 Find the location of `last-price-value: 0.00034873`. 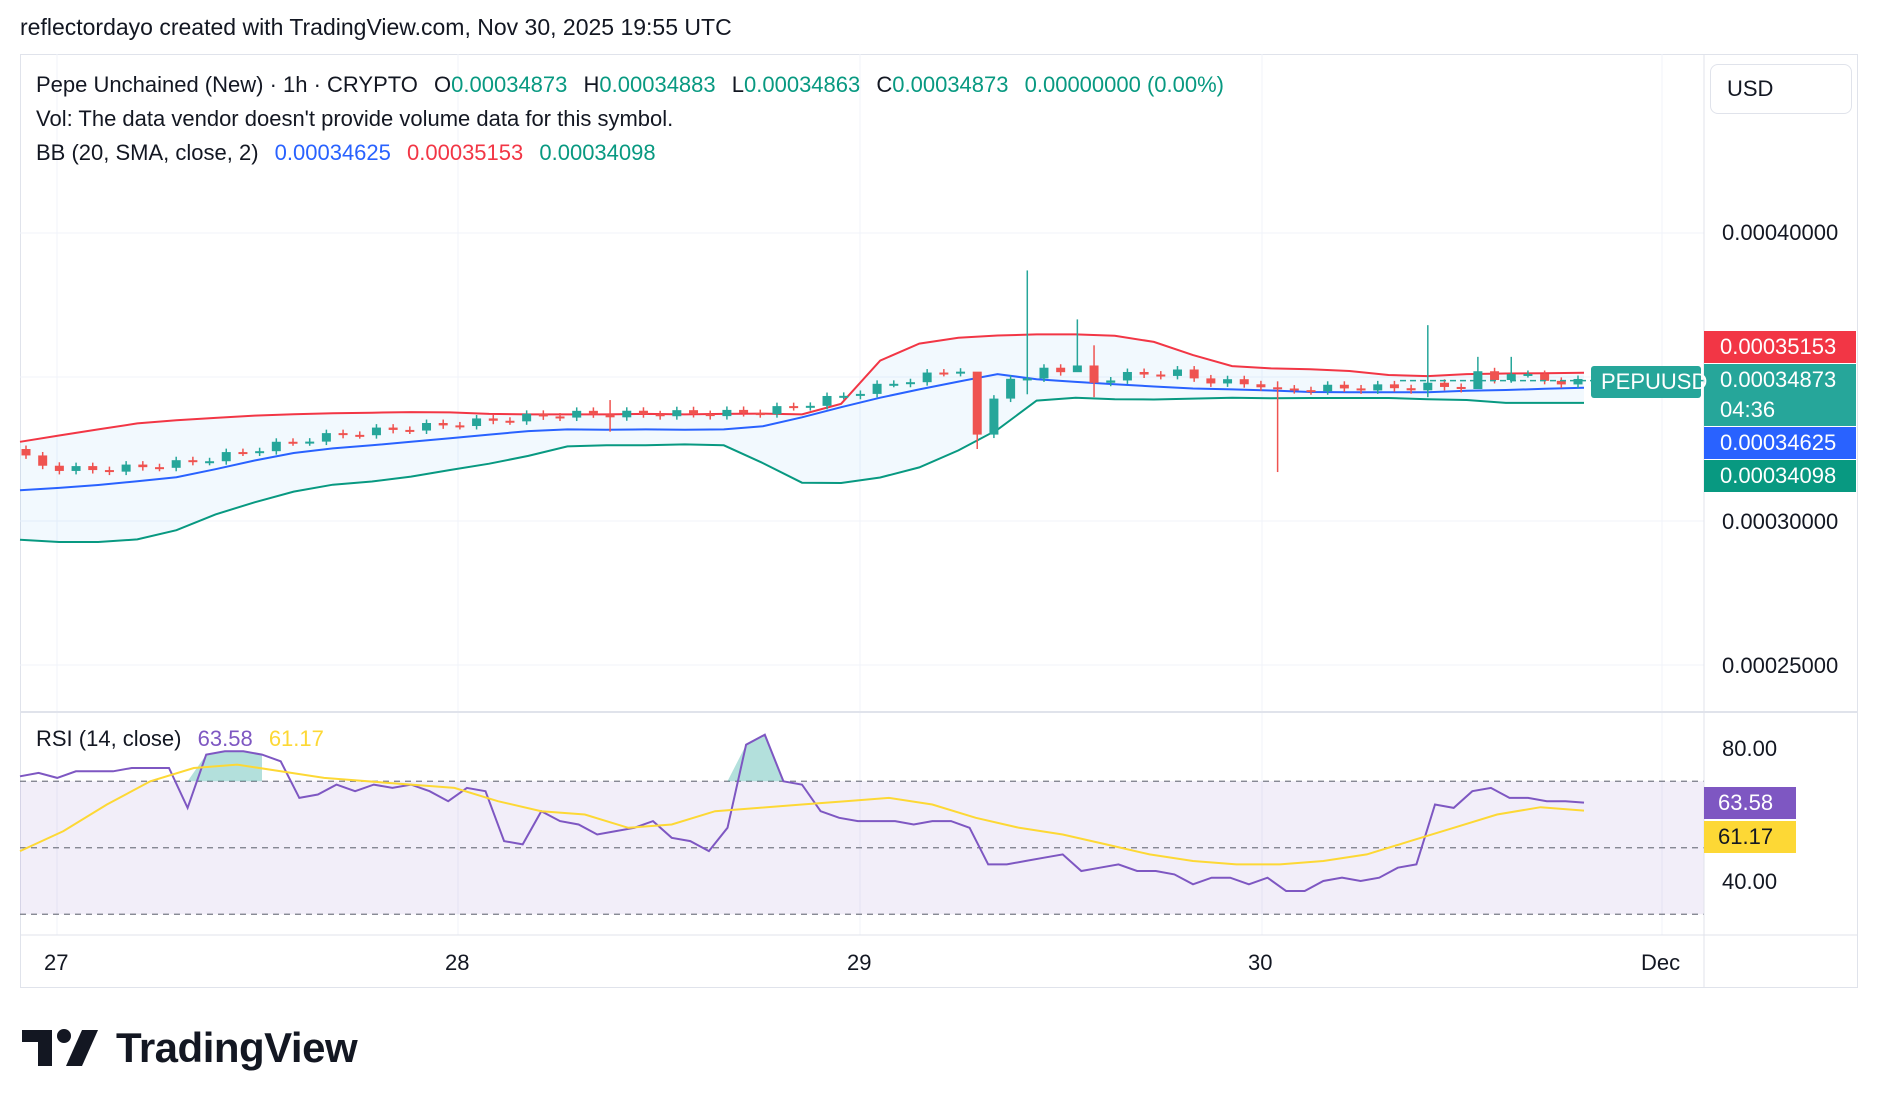

last-price-value: 0.00034873 is located at coordinates (1778, 379).